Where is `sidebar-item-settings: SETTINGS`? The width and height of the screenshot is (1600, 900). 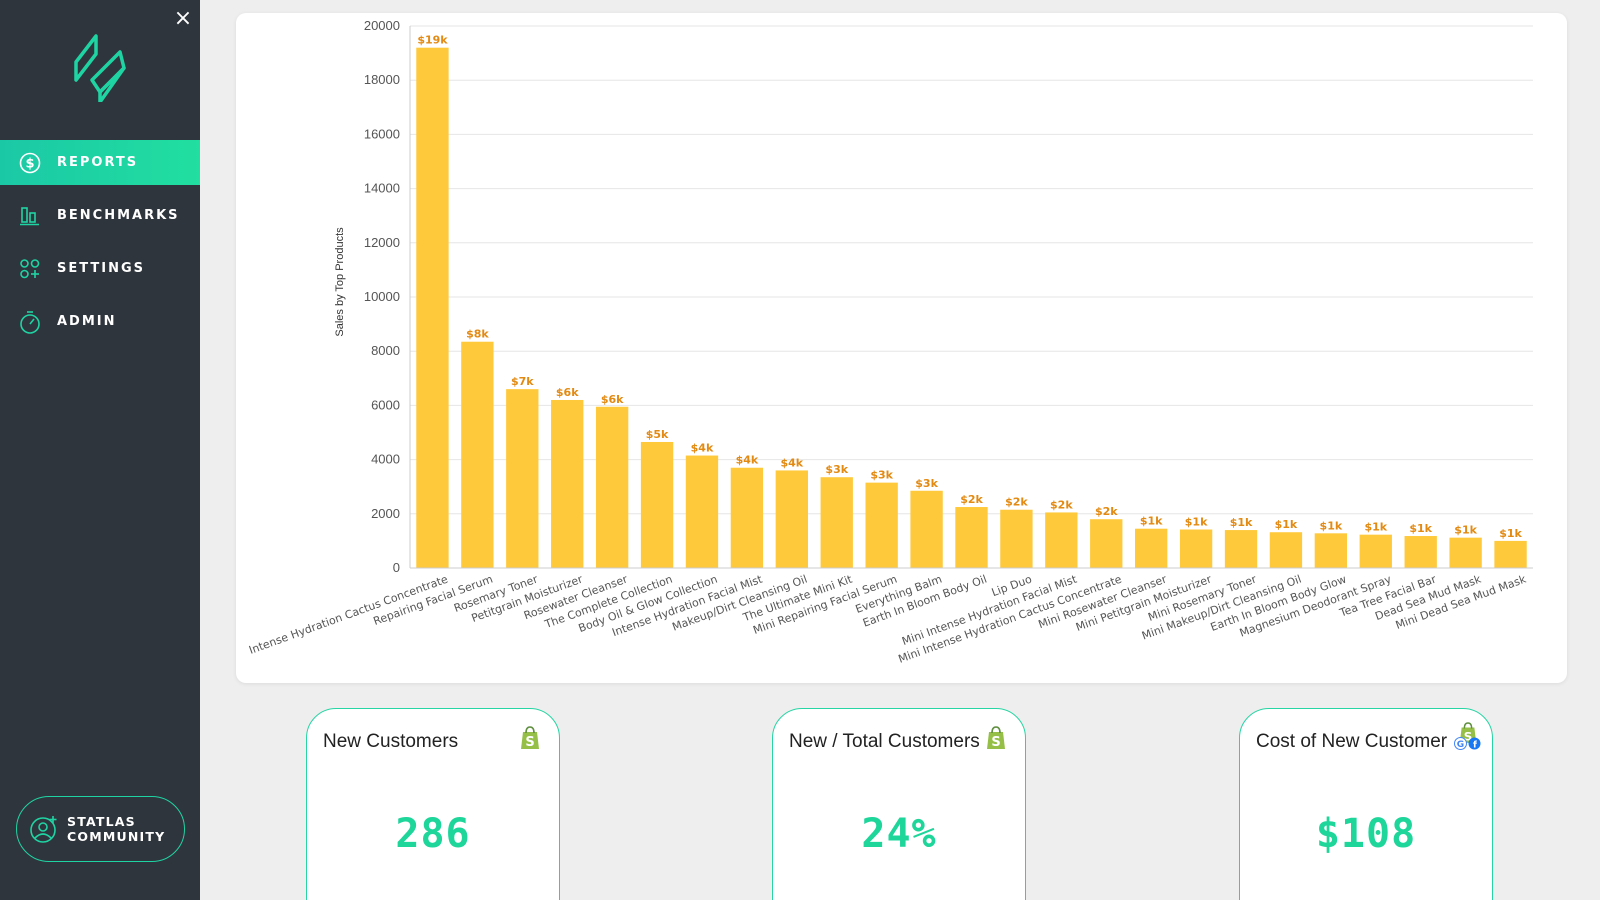
sidebar-item-settings: SETTINGS is located at coordinates (100, 268).